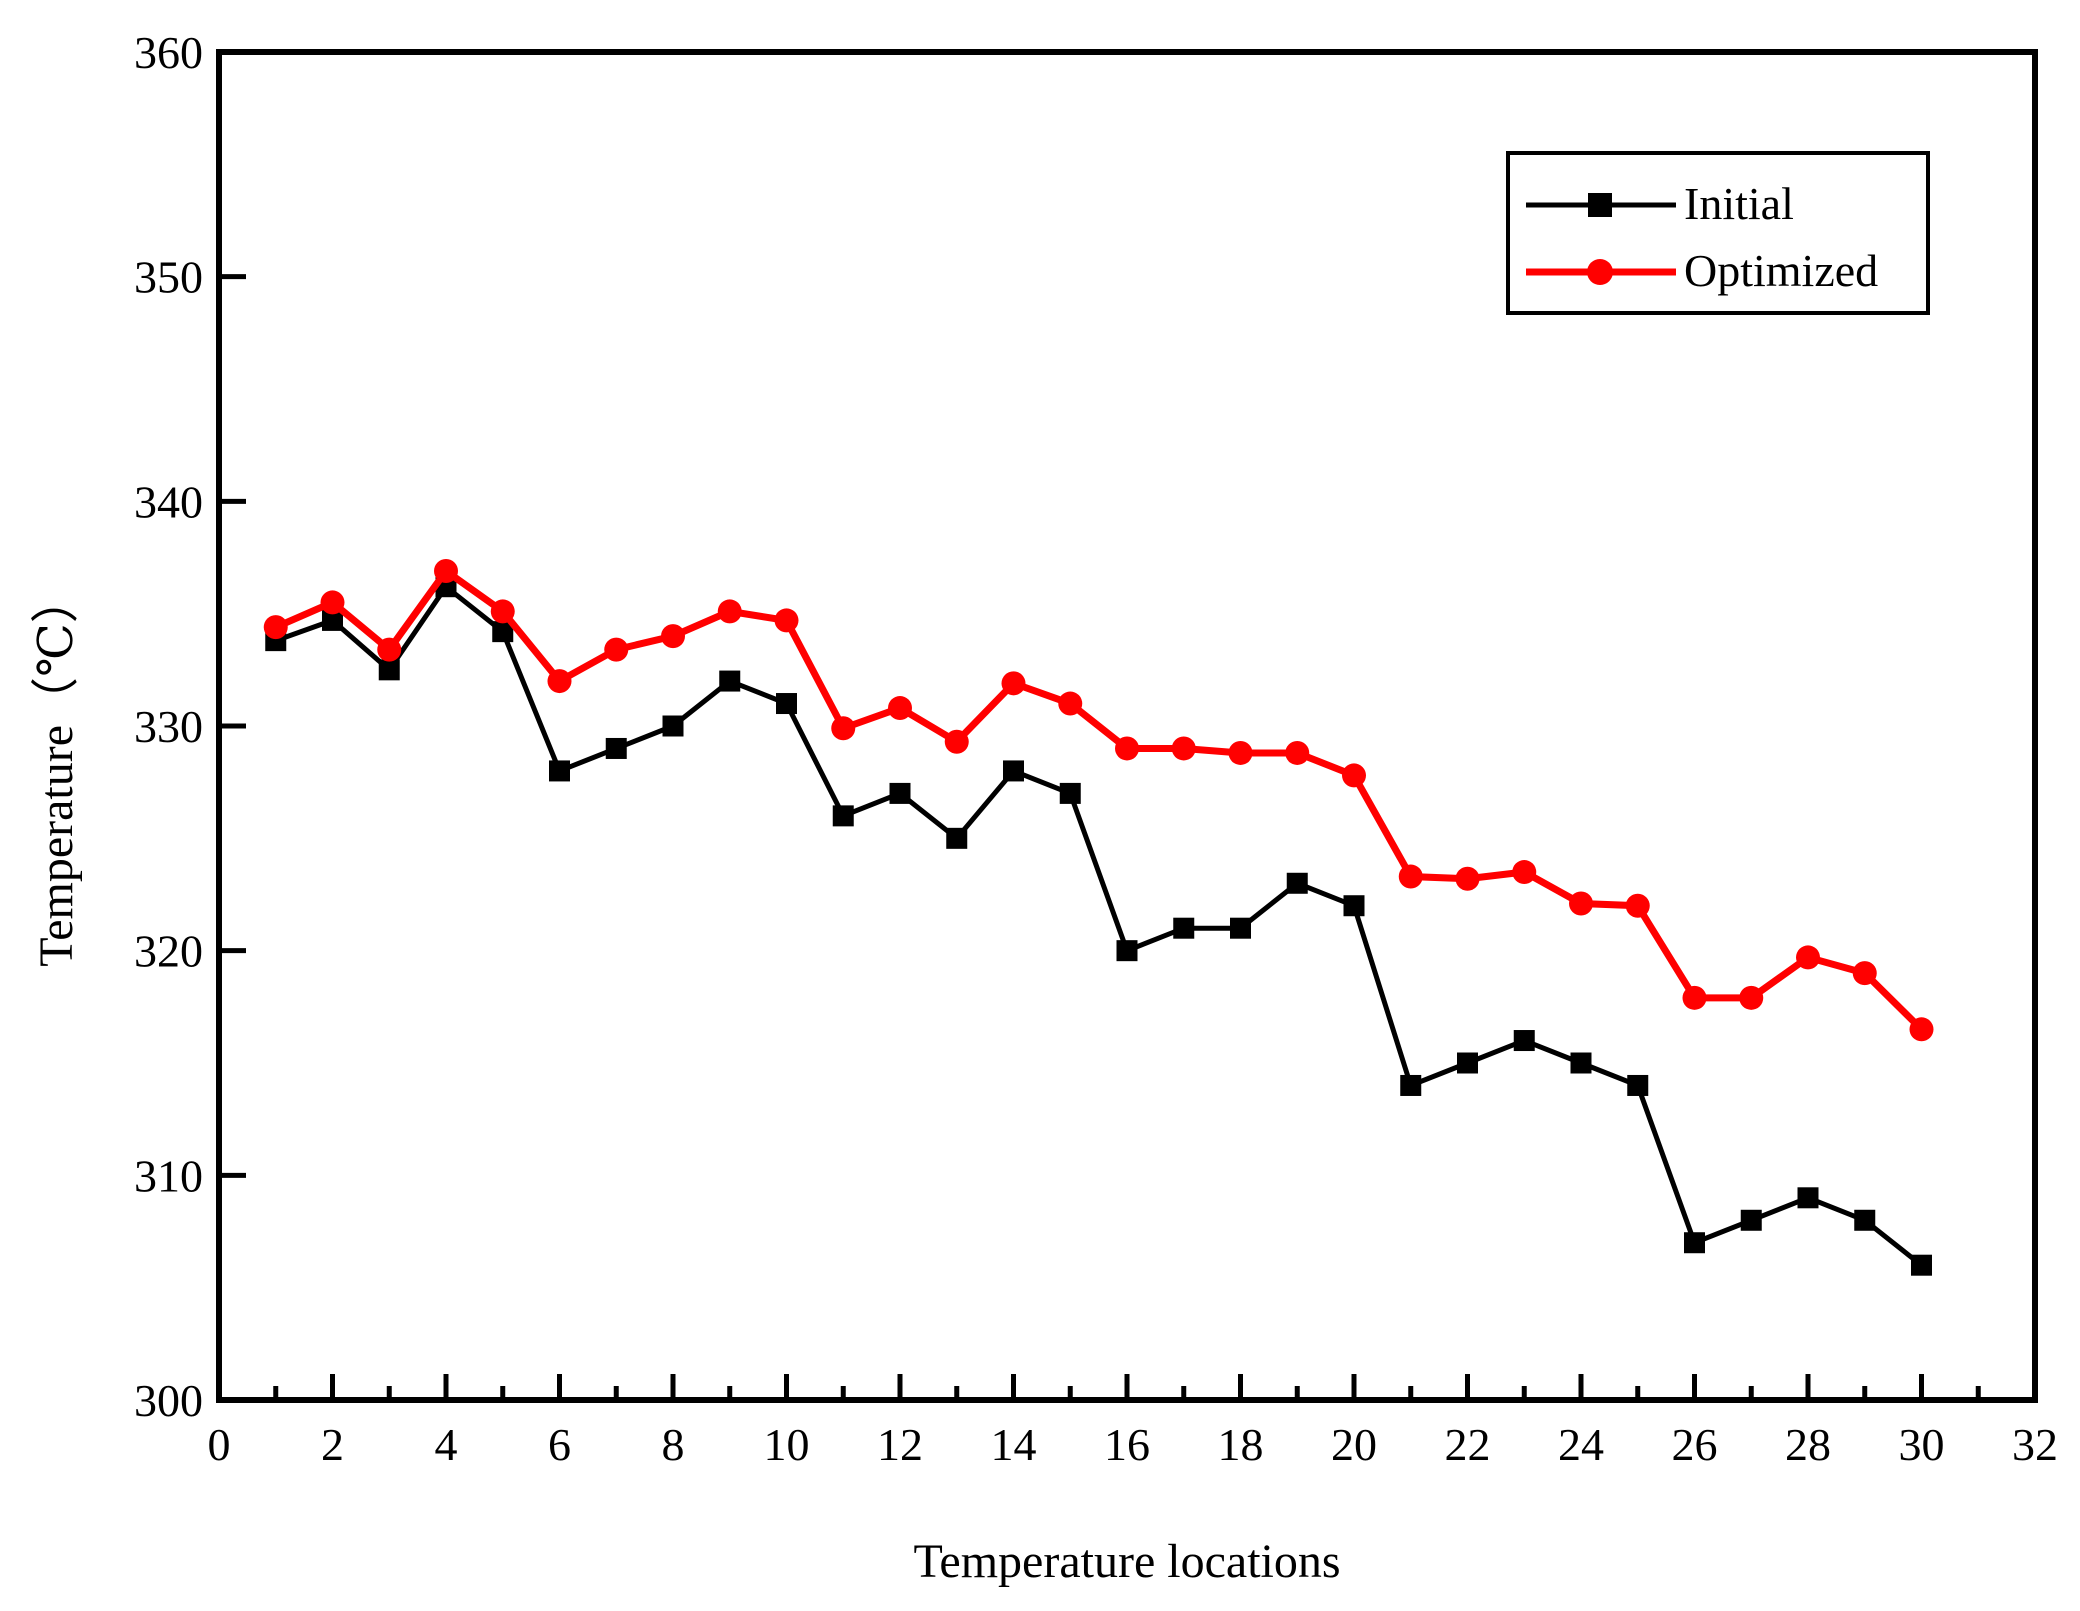 The width and height of the screenshot is (2080, 1611). I want to click on x-tick-label: 30, so click(1922, 1444).